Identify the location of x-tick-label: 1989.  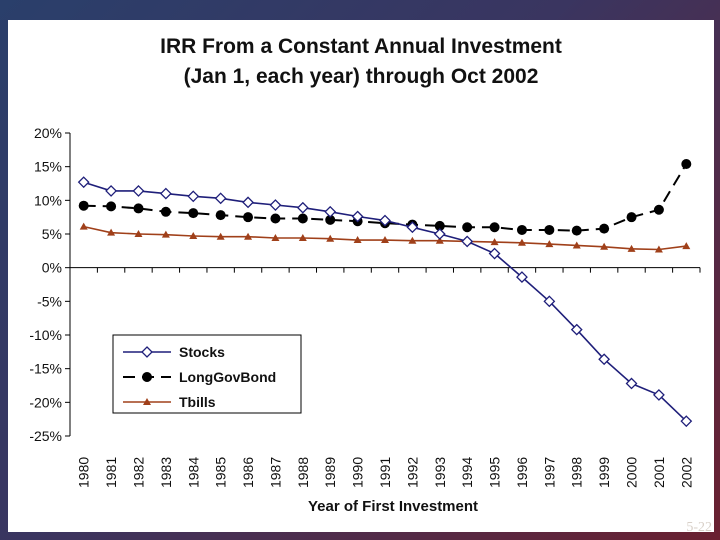
(330, 472).